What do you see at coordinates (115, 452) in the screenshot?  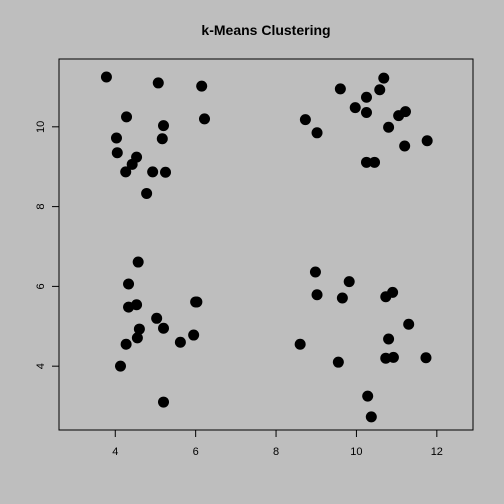 I see `x-tick-label: 4` at bounding box center [115, 452].